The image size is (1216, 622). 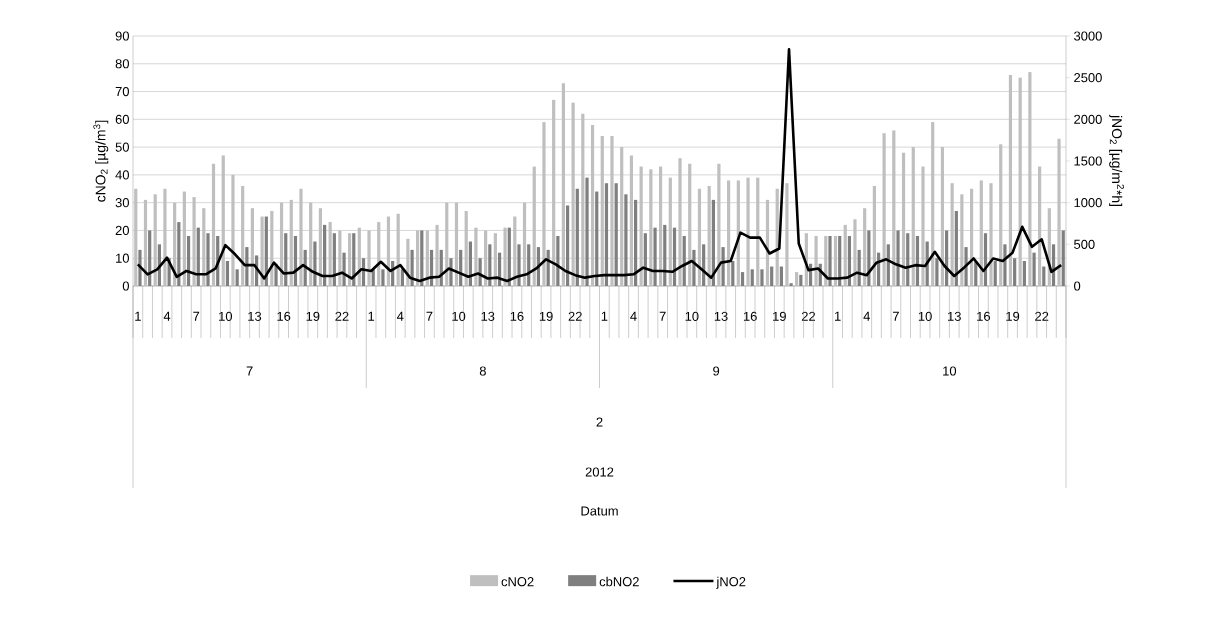 I want to click on y2-tick-label: 0, so click(x=1077, y=286).